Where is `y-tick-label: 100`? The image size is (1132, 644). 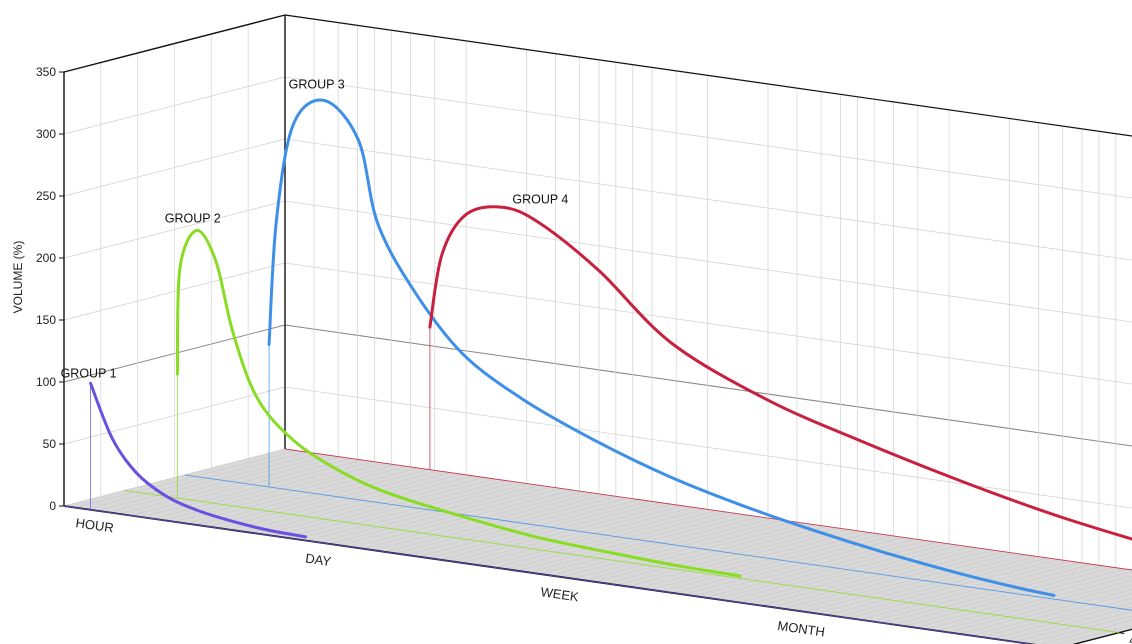 y-tick-label: 100 is located at coordinates (46, 382).